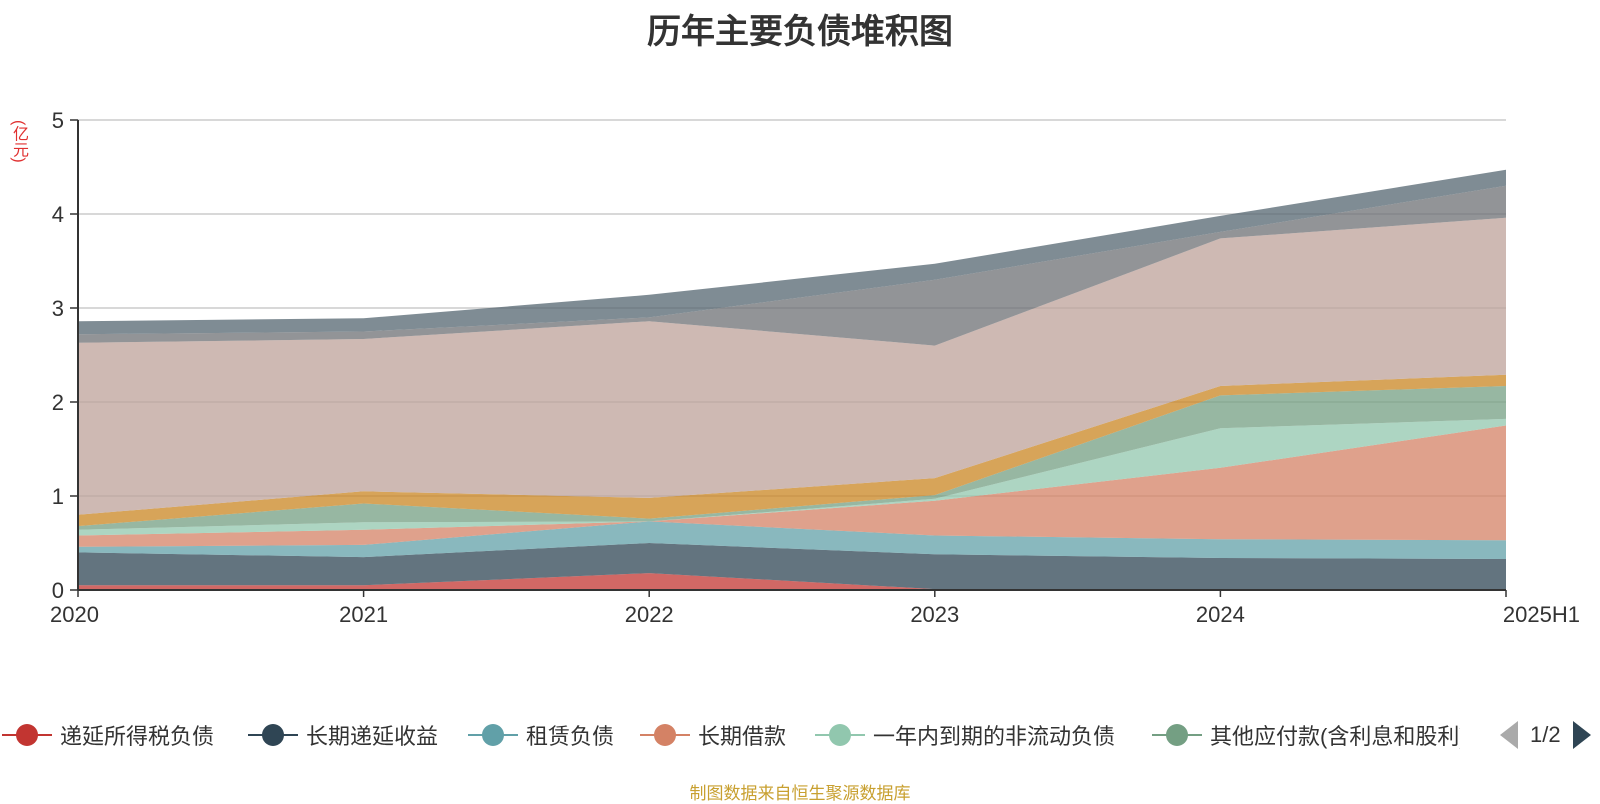  I want to click on legend-label: 长期递延收益, so click(372, 736).